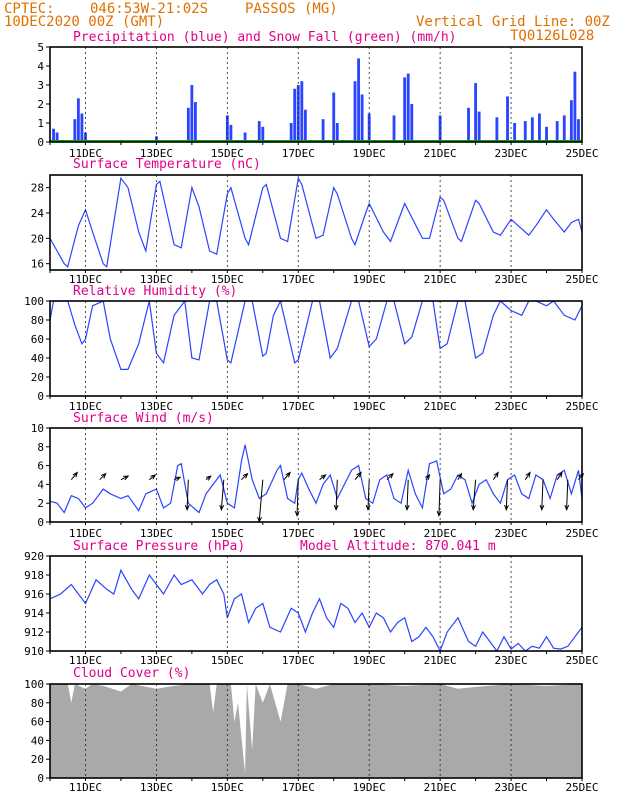 The width and height of the screenshot is (618, 805). I want to click on y-tick-label: 920, so click(34, 556).